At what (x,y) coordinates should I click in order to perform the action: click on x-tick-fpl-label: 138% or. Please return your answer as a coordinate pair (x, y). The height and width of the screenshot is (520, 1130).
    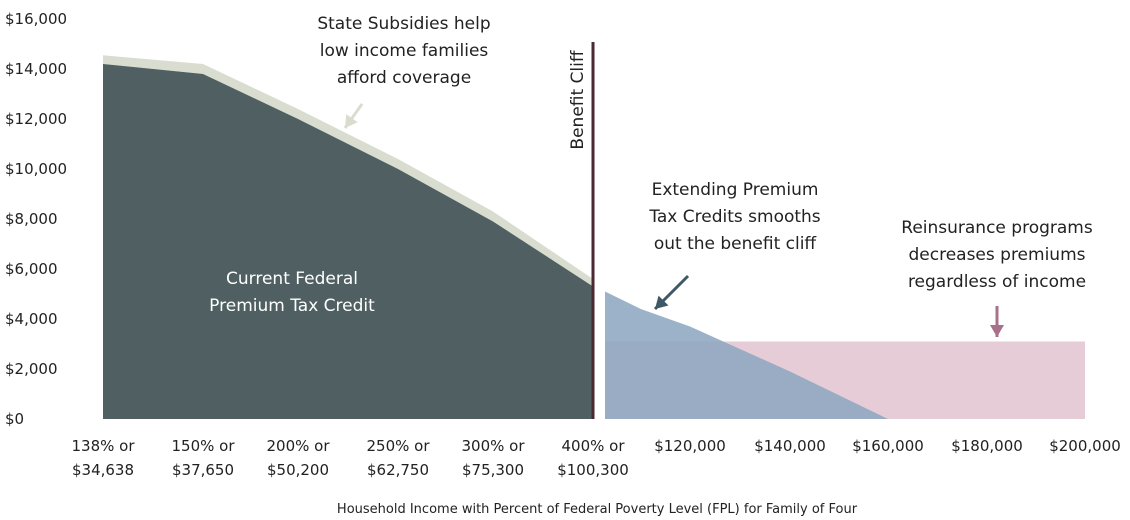
    Looking at the image, I should click on (104, 446).